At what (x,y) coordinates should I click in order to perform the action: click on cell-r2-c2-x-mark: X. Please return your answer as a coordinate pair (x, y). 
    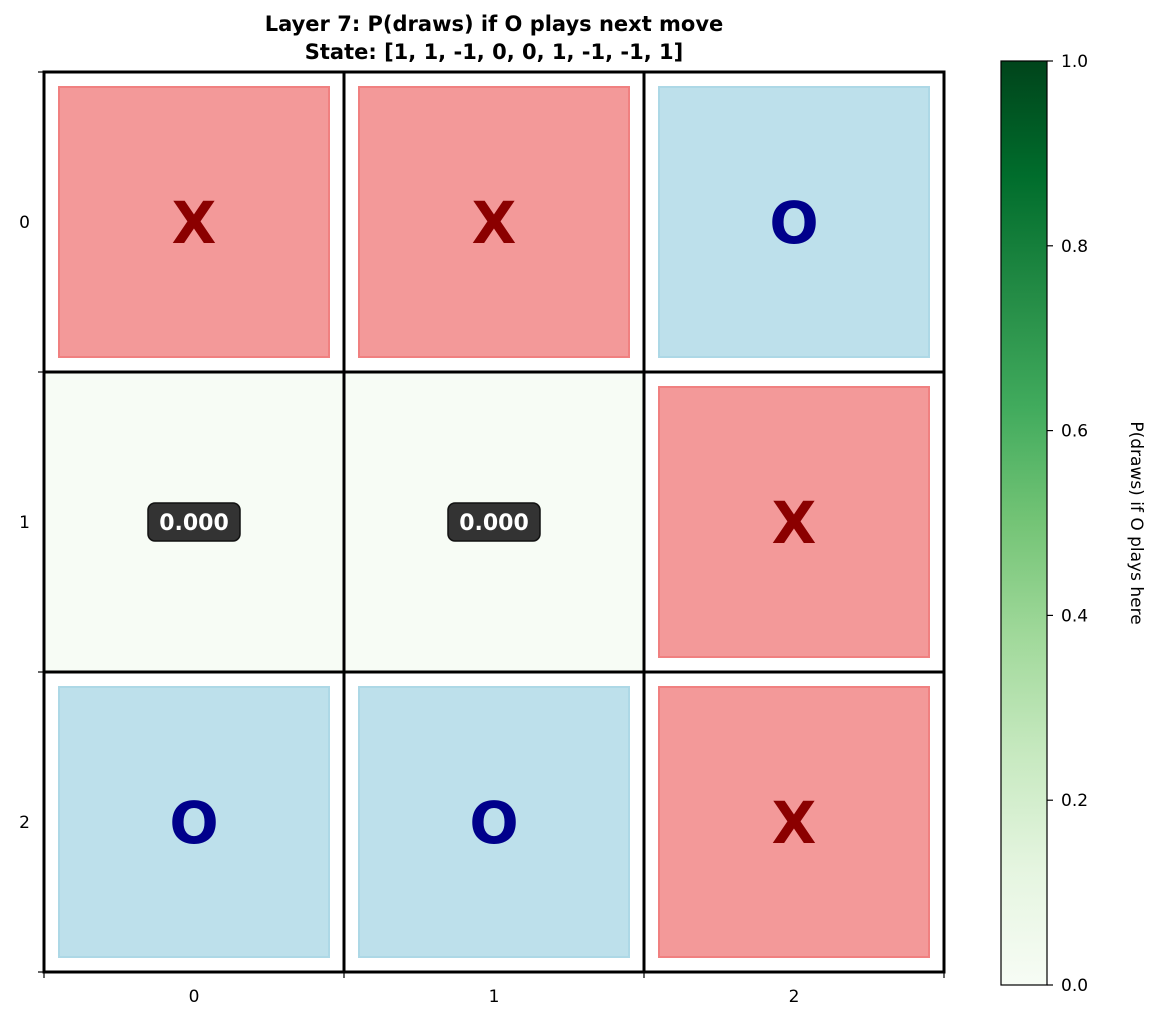
    Looking at the image, I should click on (794, 823).